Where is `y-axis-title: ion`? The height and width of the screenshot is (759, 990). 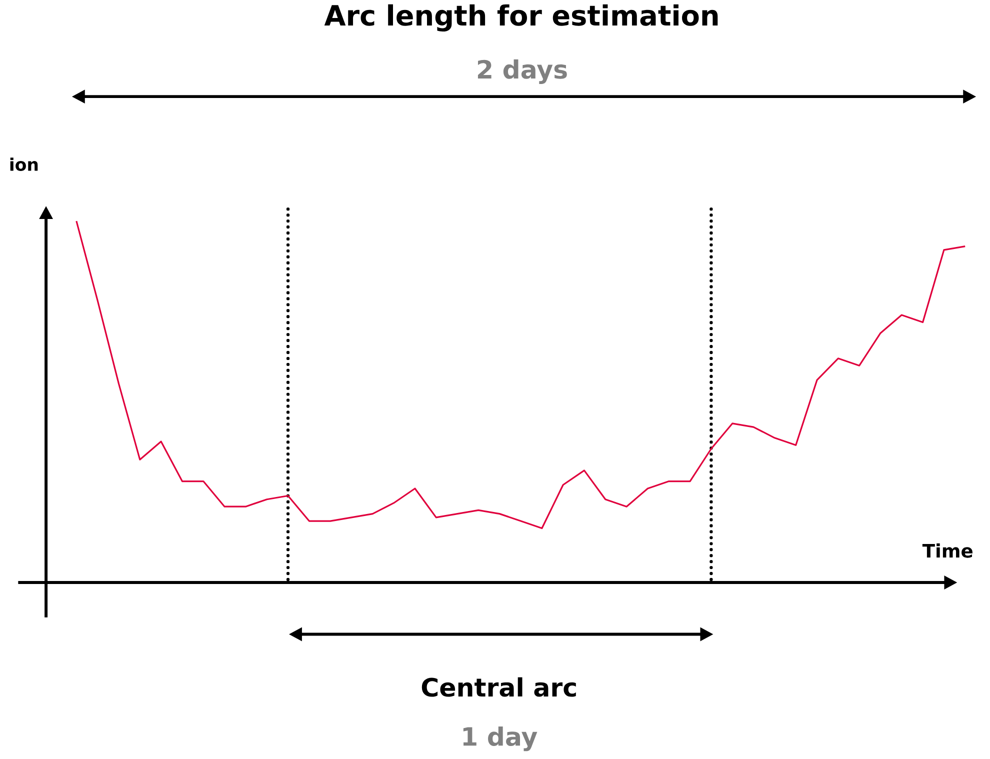 y-axis-title: ion is located at coordinates (24, 165).